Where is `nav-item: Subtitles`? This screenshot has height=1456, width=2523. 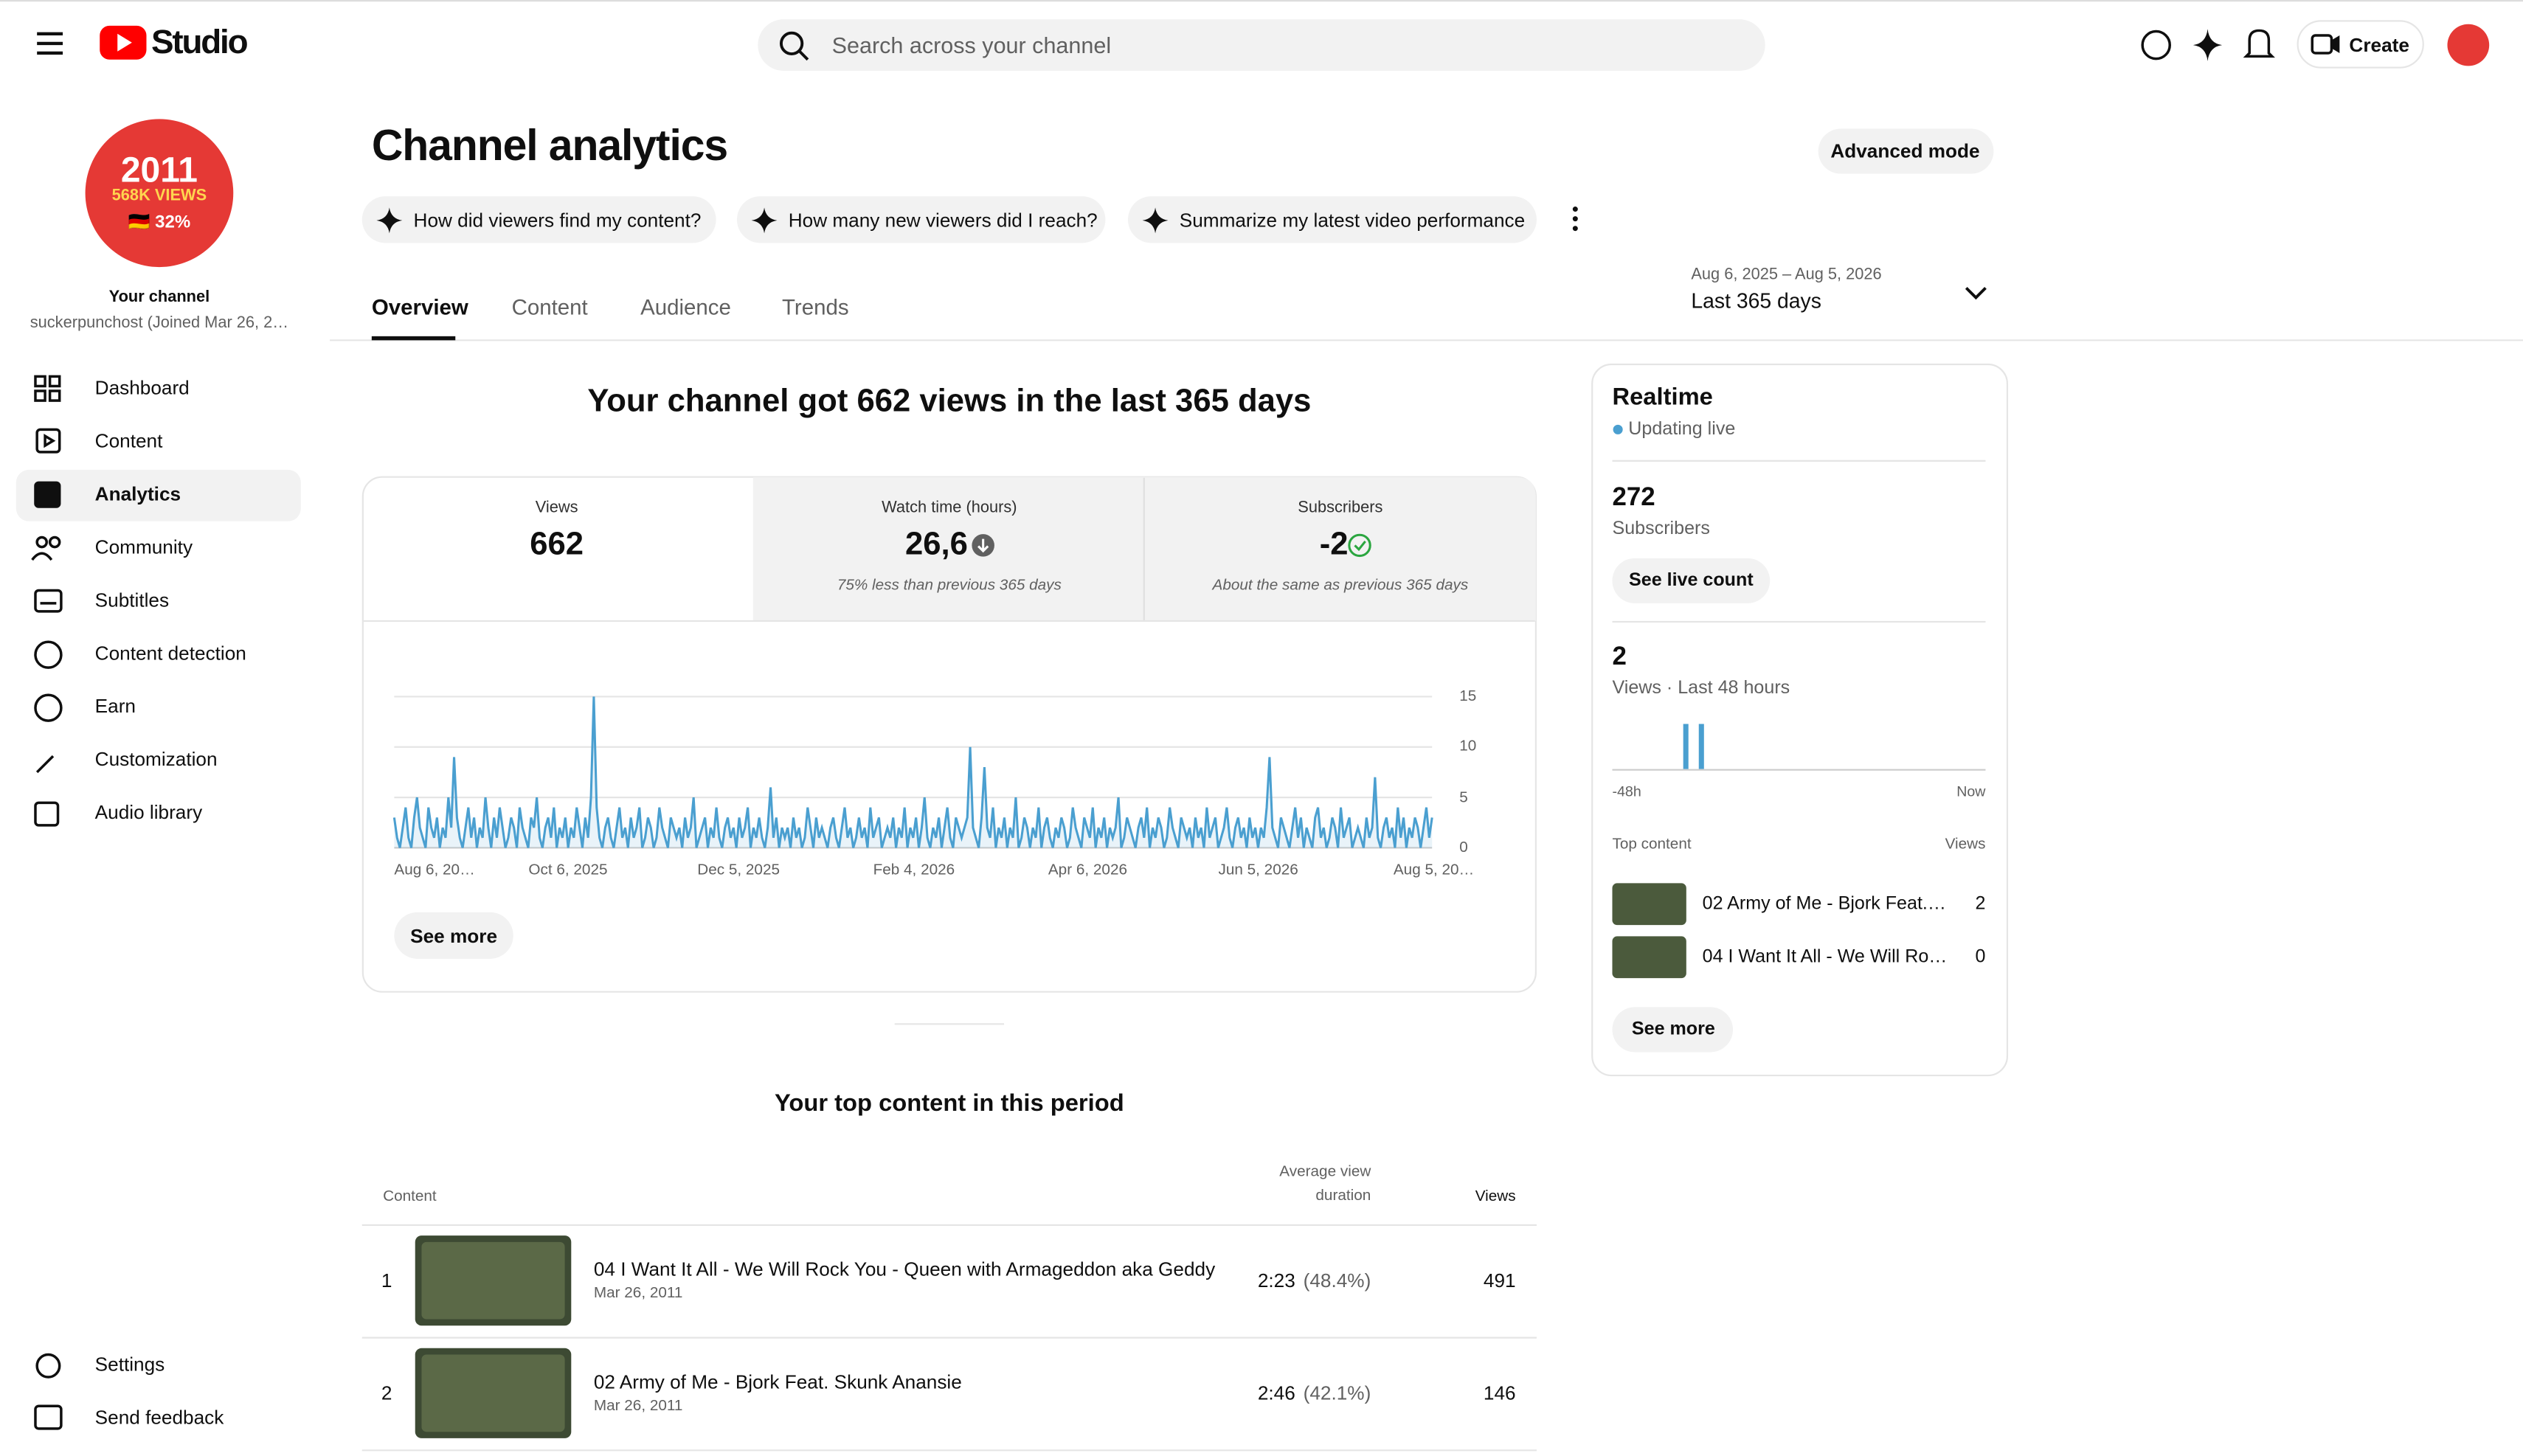
nav-item: Subtitles is located at coordinates (132, 600).